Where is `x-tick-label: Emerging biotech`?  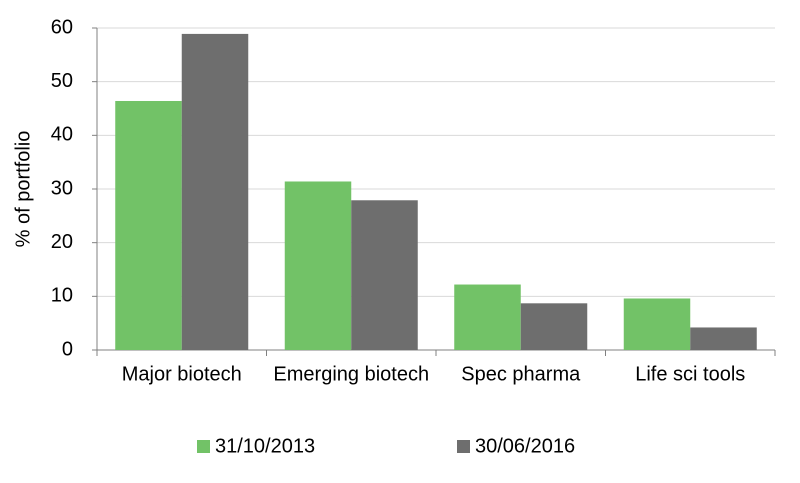 x-tick-label: Emerging biotech is located at coordinates (351, 374).